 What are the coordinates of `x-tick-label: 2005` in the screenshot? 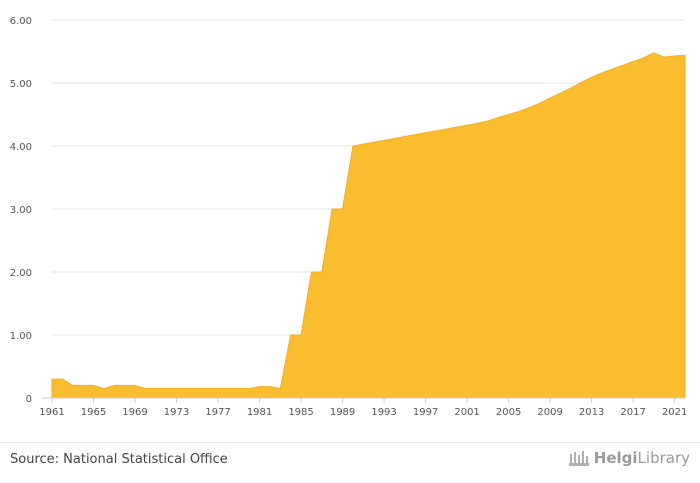 It's located at (508, 412).